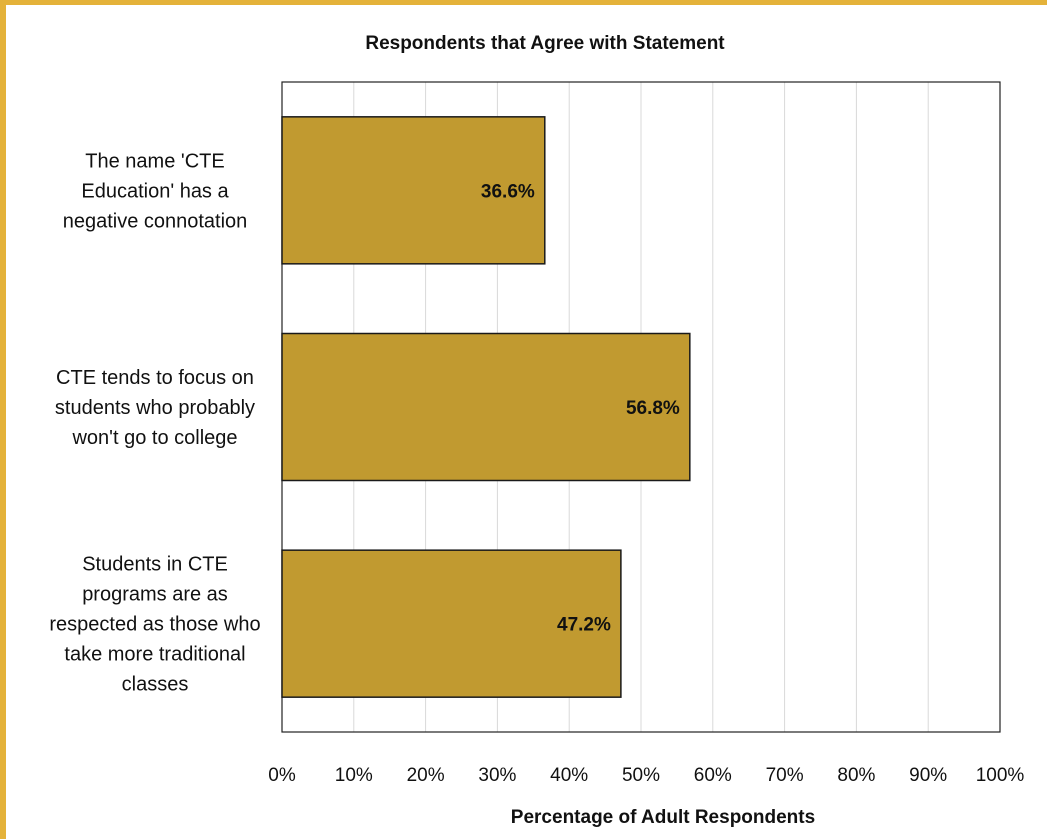 The image size is (1047, 839). I want to click on category-label-line: The name 'CTE, so click(154, 161).